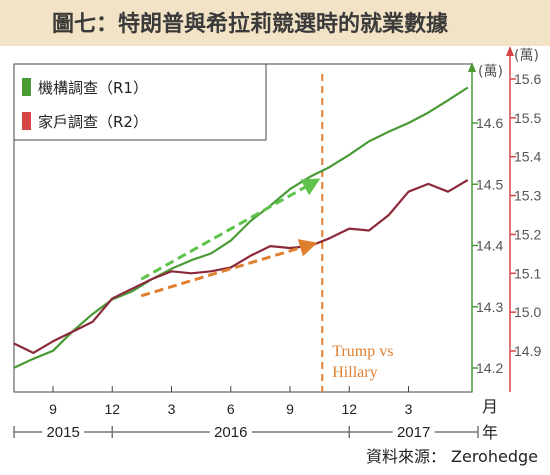  Describe the element at coordinates (527, 234) in the screenshot. I see `right-axis-tick-label: 15.2` at that location.